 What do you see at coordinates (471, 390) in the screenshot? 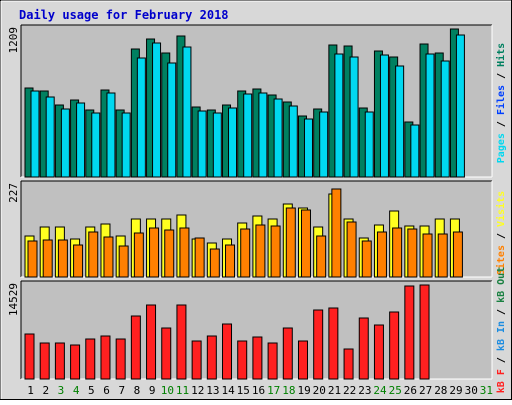
I see `x-tick-30: 30` at bounding box center [471, 390].